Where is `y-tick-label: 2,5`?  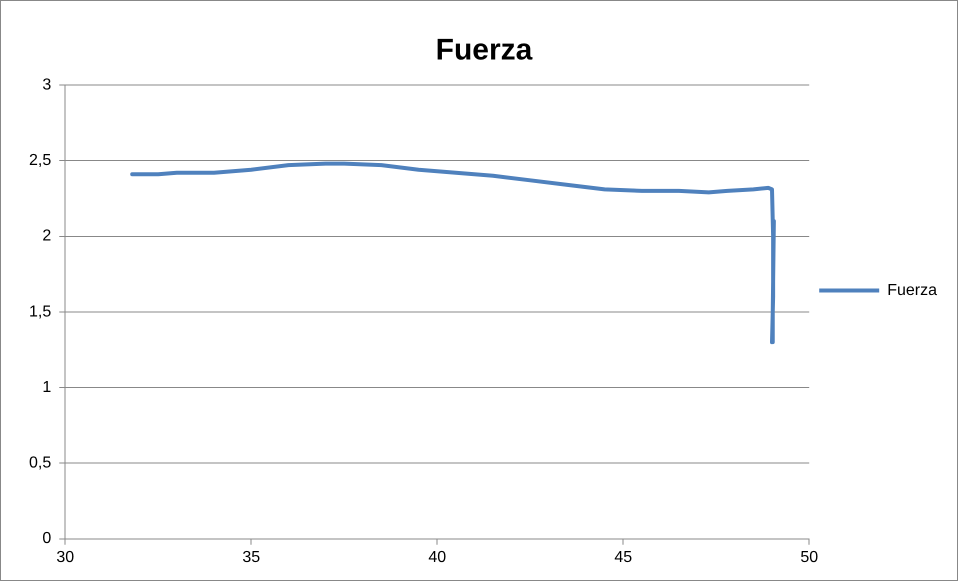 y-tick-label: 2,5 is located at coordinates (40, 161).